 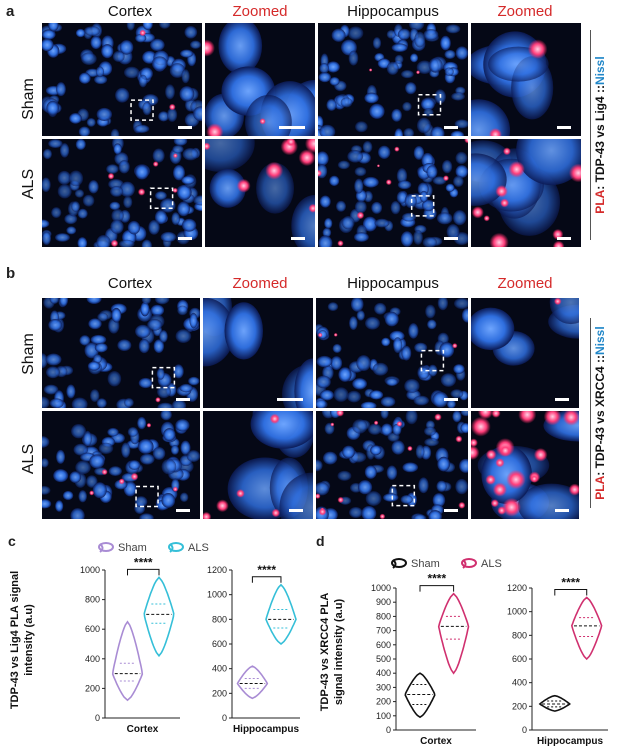 I want to click on y-axis-label-line: signal intensity (a.u), so click(x=339, y=651).